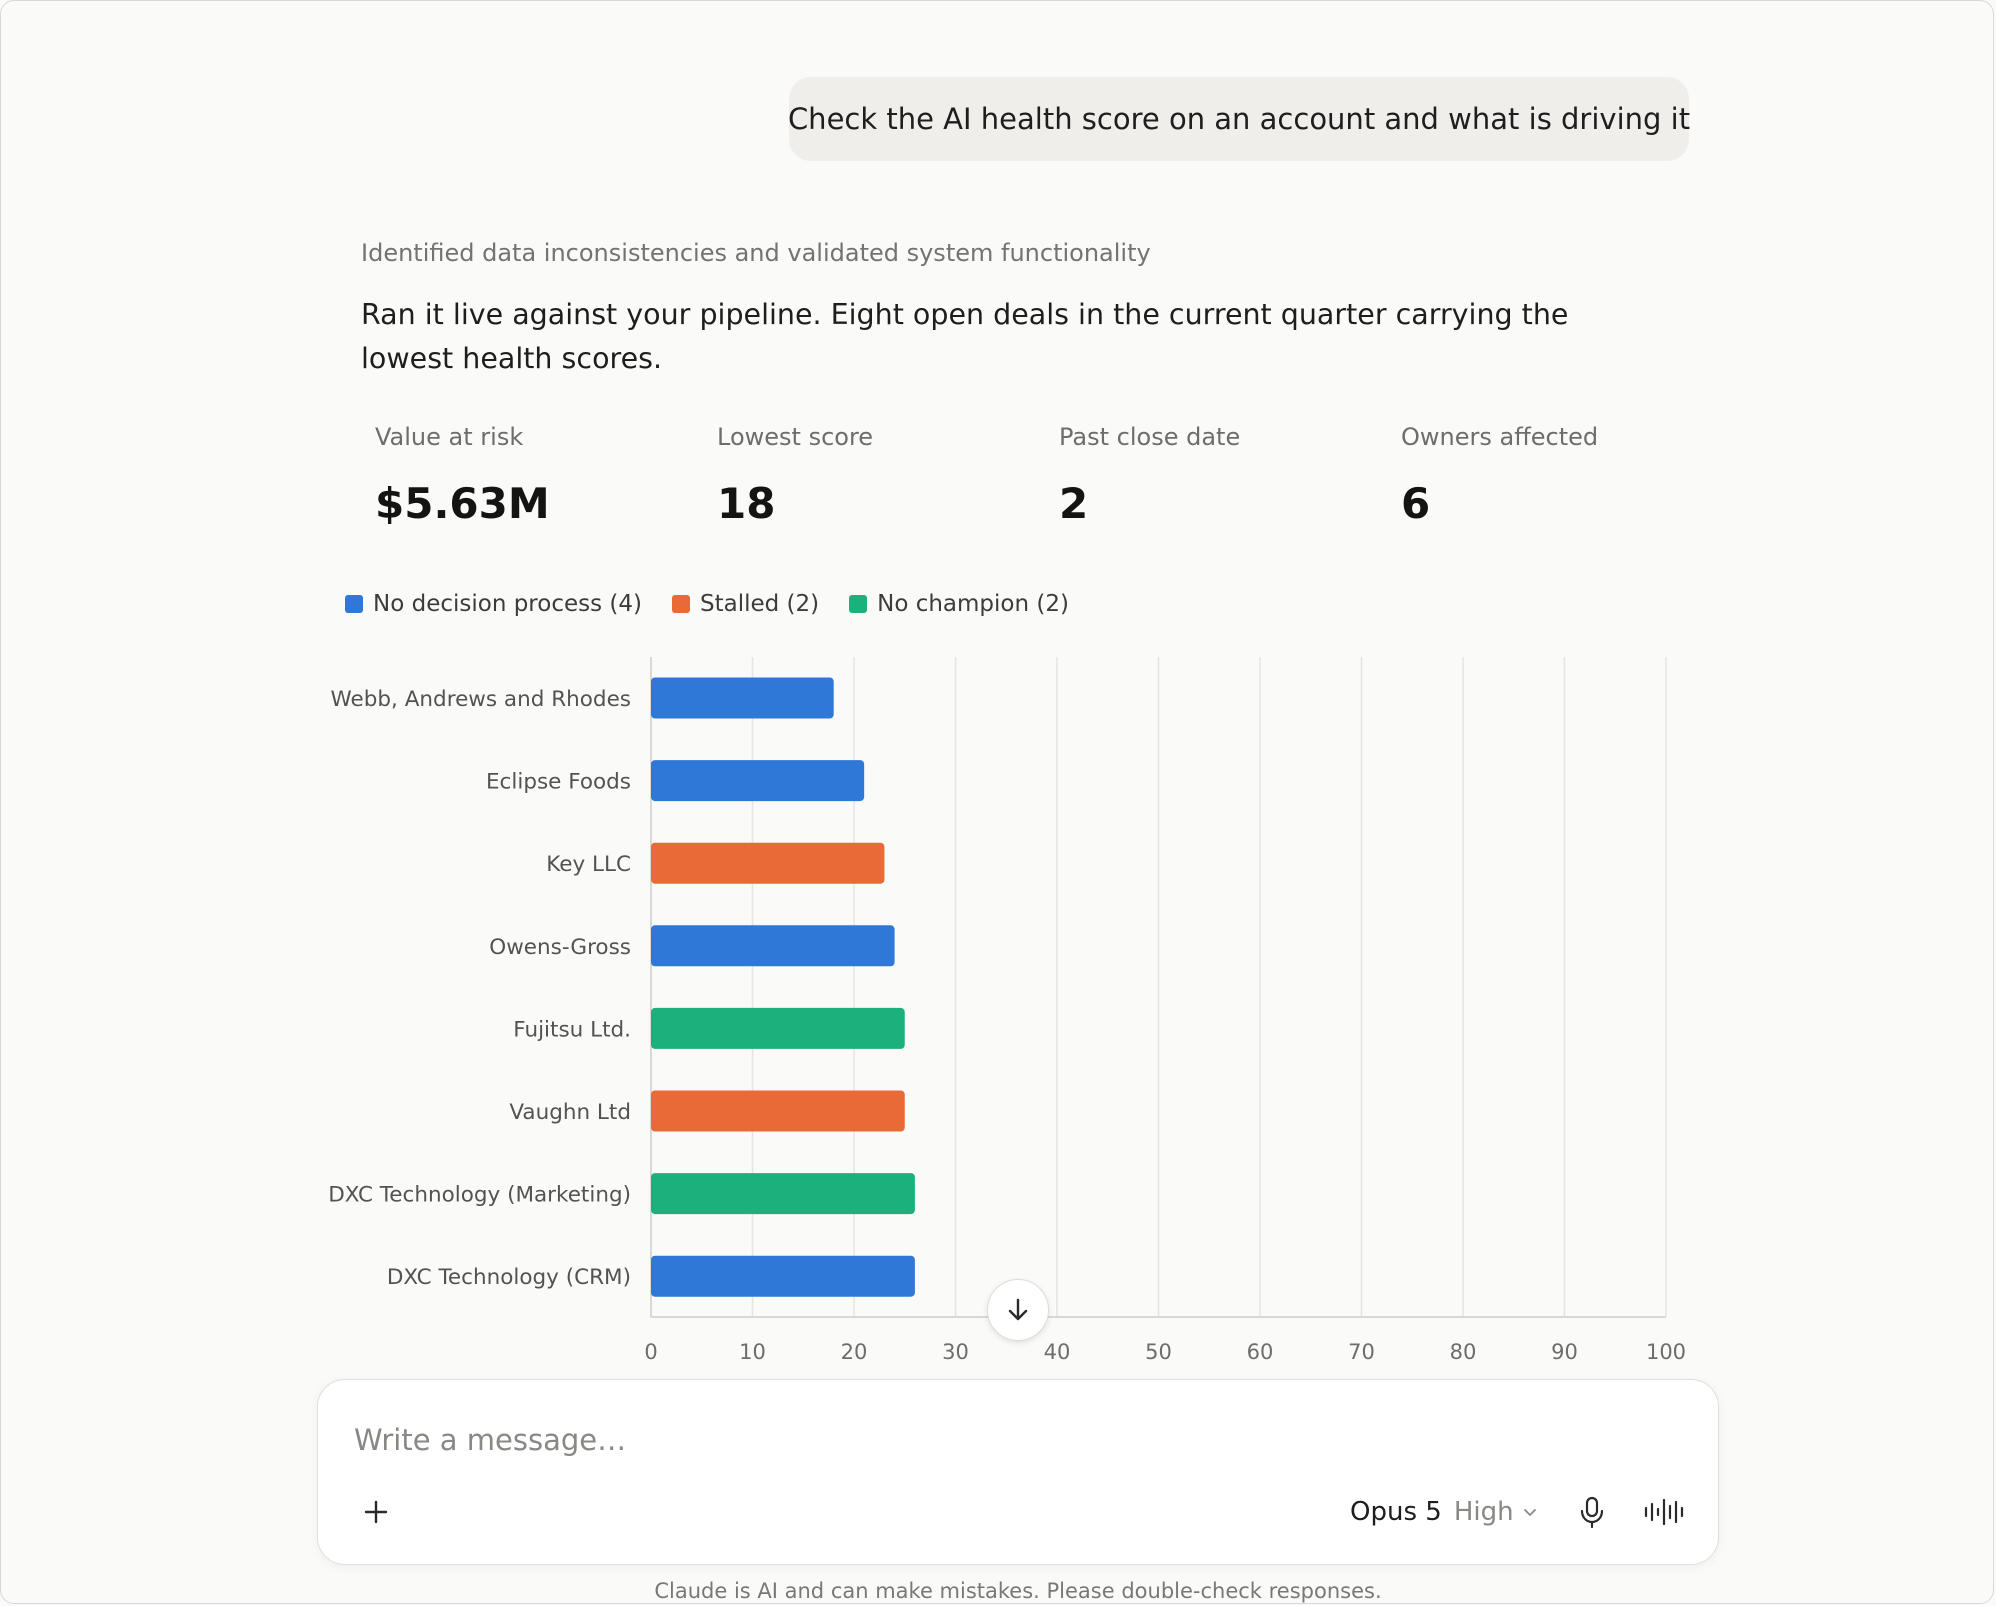 This screenshot has height=1606, width=1996. What do you see at coordinates (462, 503) in the screenshot?
I see `stat-value: $5.63M` at bounding box center [462, 503].